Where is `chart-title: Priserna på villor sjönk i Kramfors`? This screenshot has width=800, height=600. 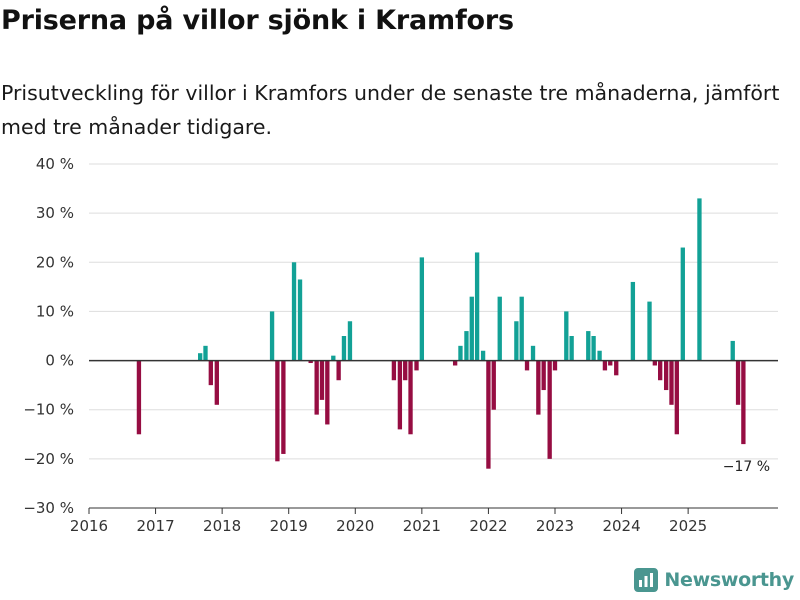 chart-title: Priserna på villor sjönk i Kramfors is located at coordinates (257, 20).